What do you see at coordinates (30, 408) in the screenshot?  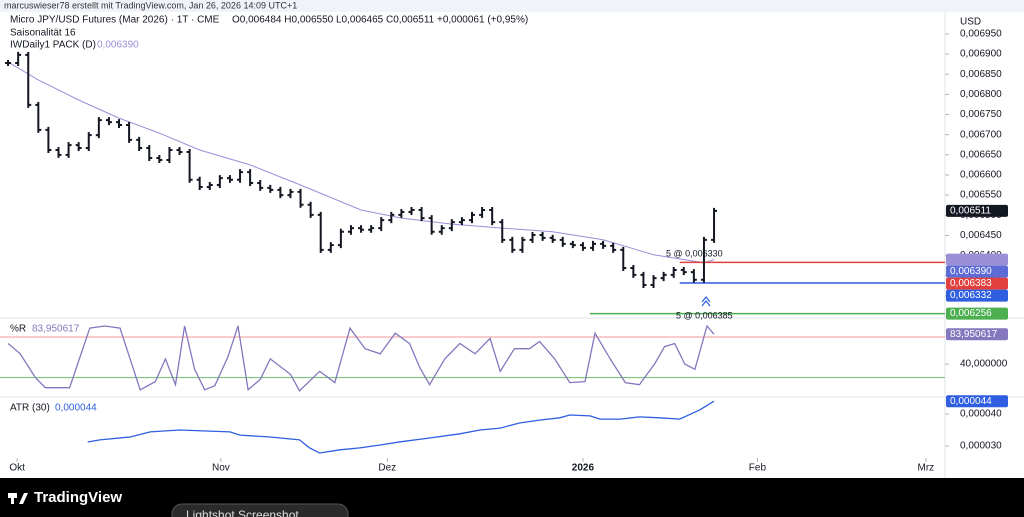 I see `indicator-title: ATR (30)` at bounding box center [30, 408].